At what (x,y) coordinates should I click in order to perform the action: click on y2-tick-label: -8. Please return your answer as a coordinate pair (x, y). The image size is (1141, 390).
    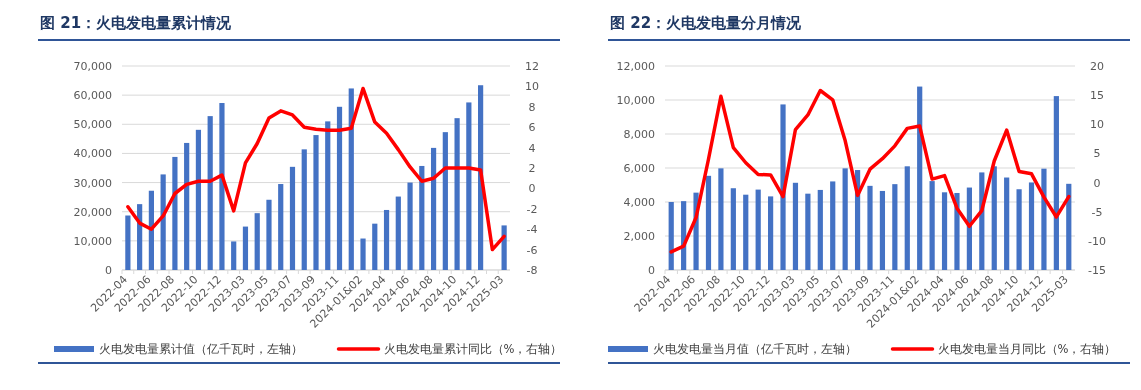
    Looking at the image, I should click on (532, 270).